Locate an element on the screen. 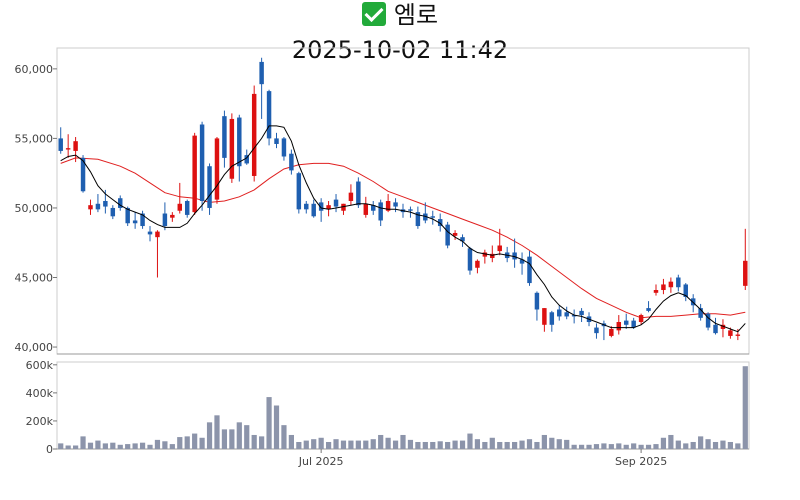 This screenshot has height=500, width=800. x-tick-label: Sep 2025 is located at coordinates (641, 461).